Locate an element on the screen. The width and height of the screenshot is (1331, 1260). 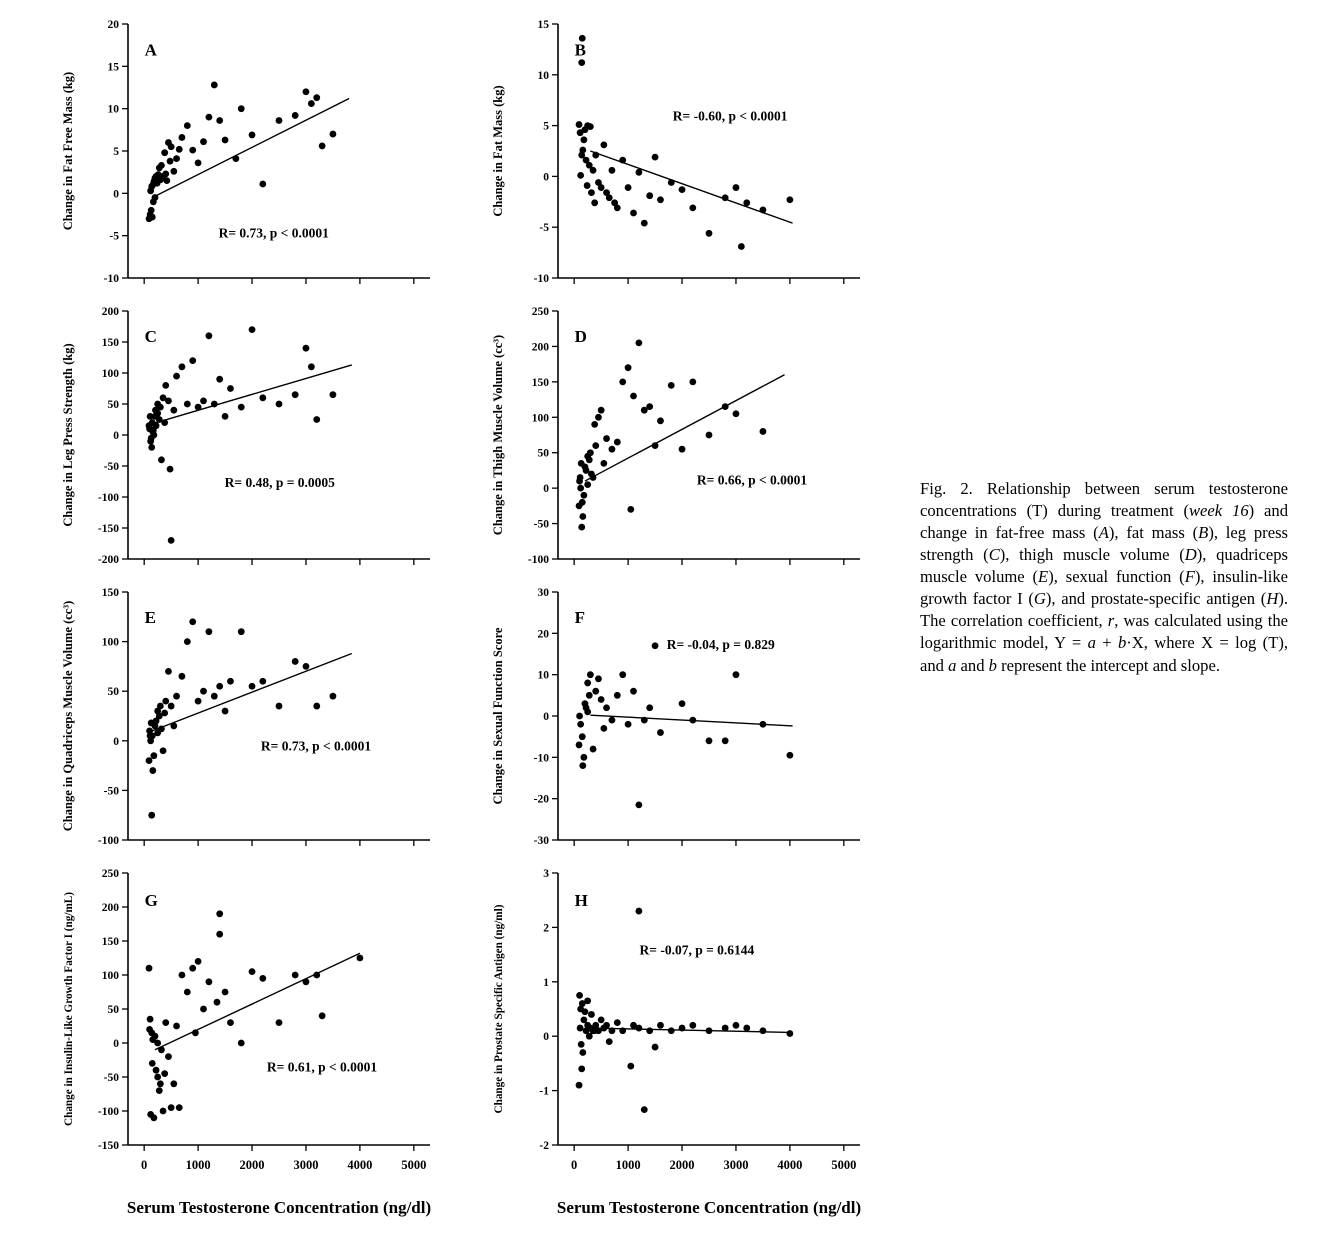
svg-text: 1 is located at coordinates (546, 983).